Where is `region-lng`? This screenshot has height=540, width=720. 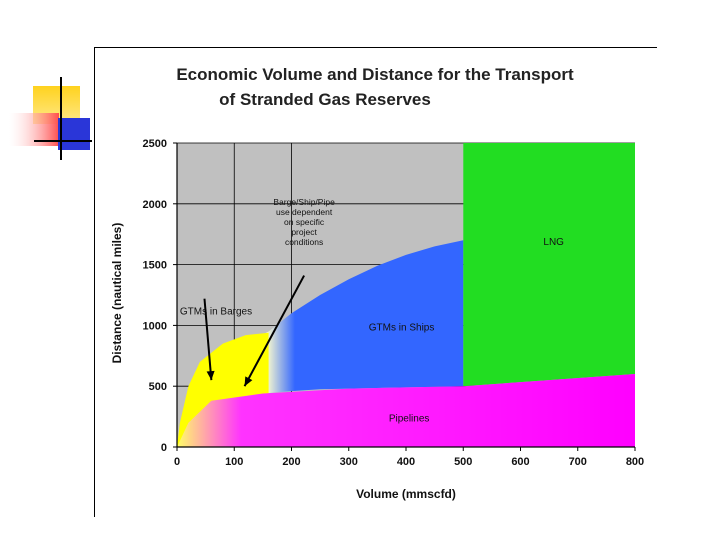
region-lng is located at coordinates (549, 265).